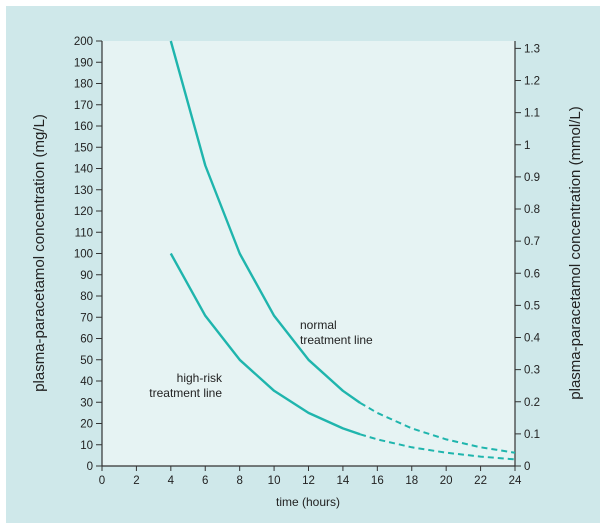 The width and height of the screenshot is (606, 529). I want to click on annotation-highrisk-line2: treatment line, so click(185, 393).